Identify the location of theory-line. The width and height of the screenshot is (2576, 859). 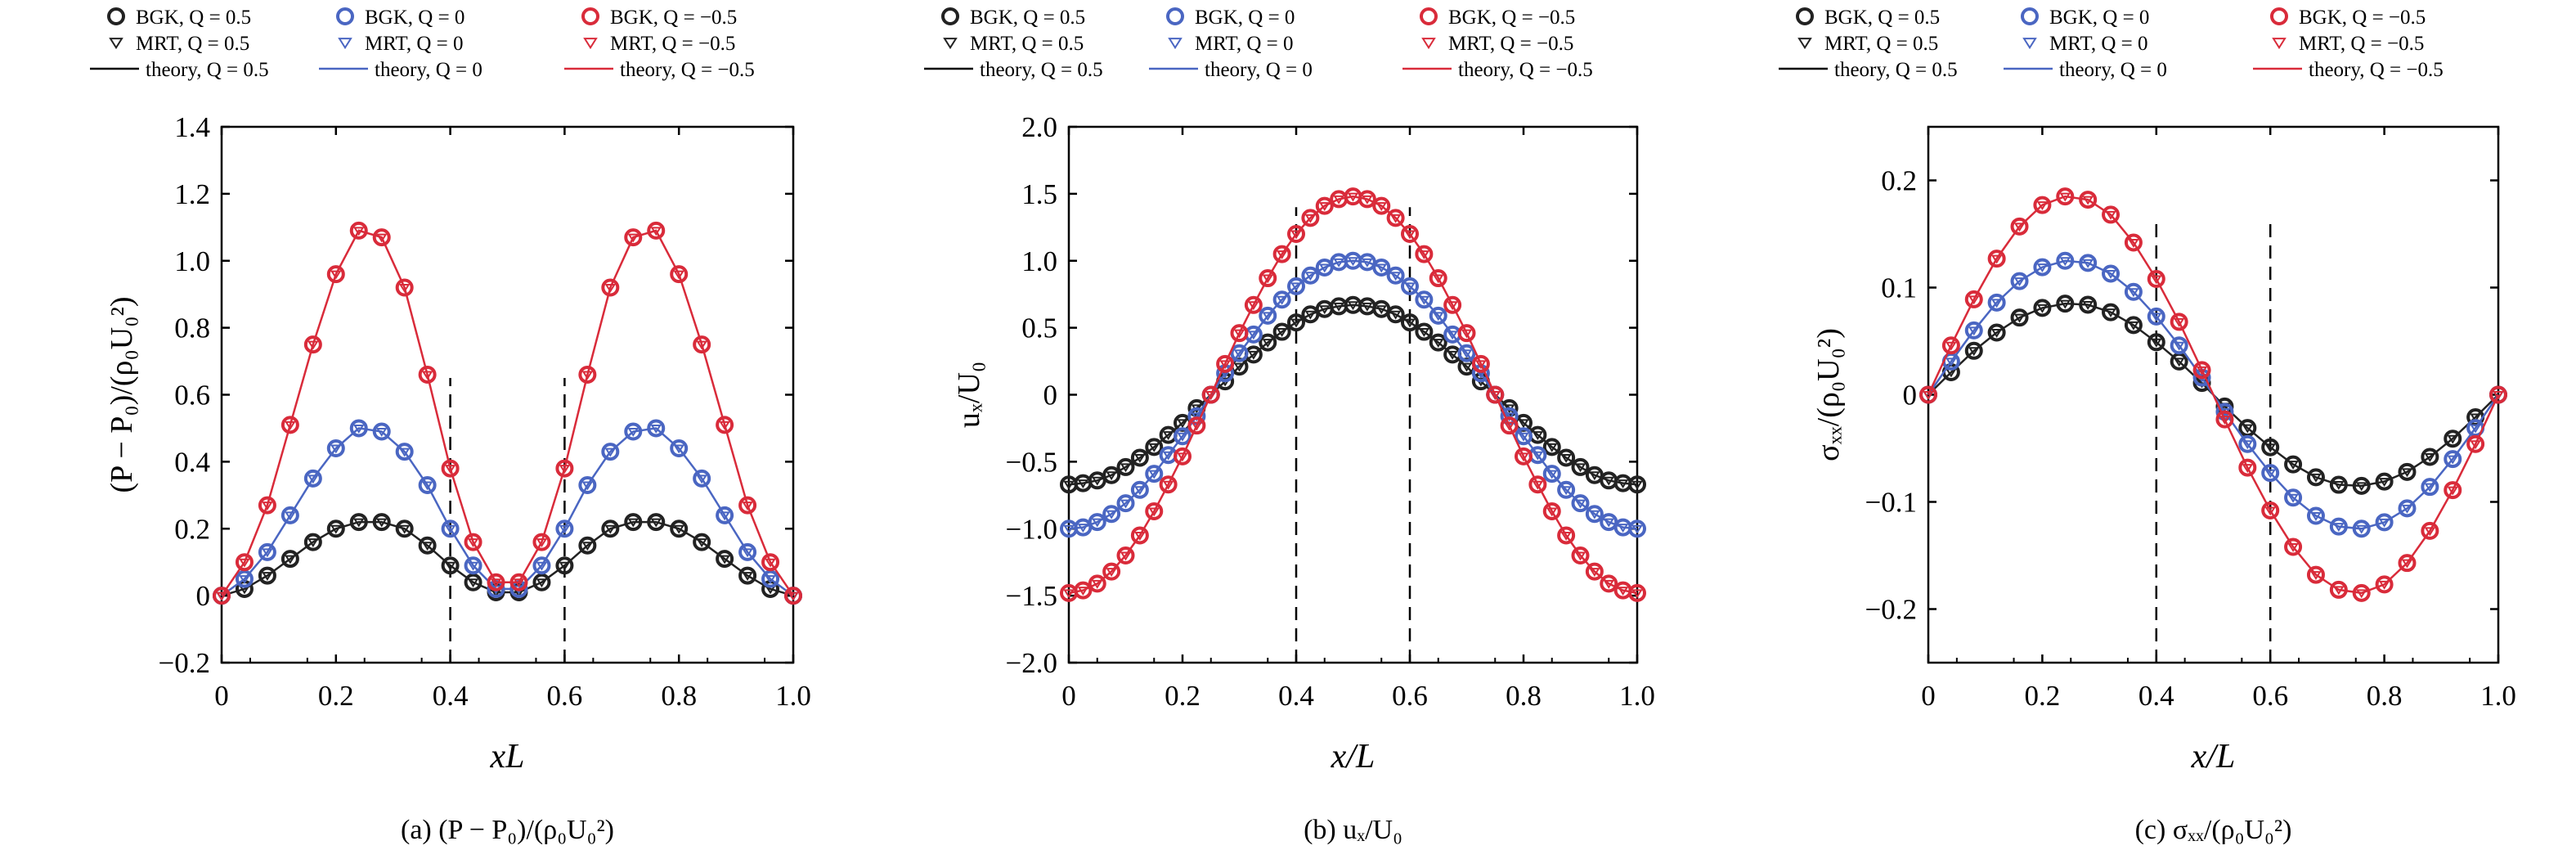
(1353, 395).